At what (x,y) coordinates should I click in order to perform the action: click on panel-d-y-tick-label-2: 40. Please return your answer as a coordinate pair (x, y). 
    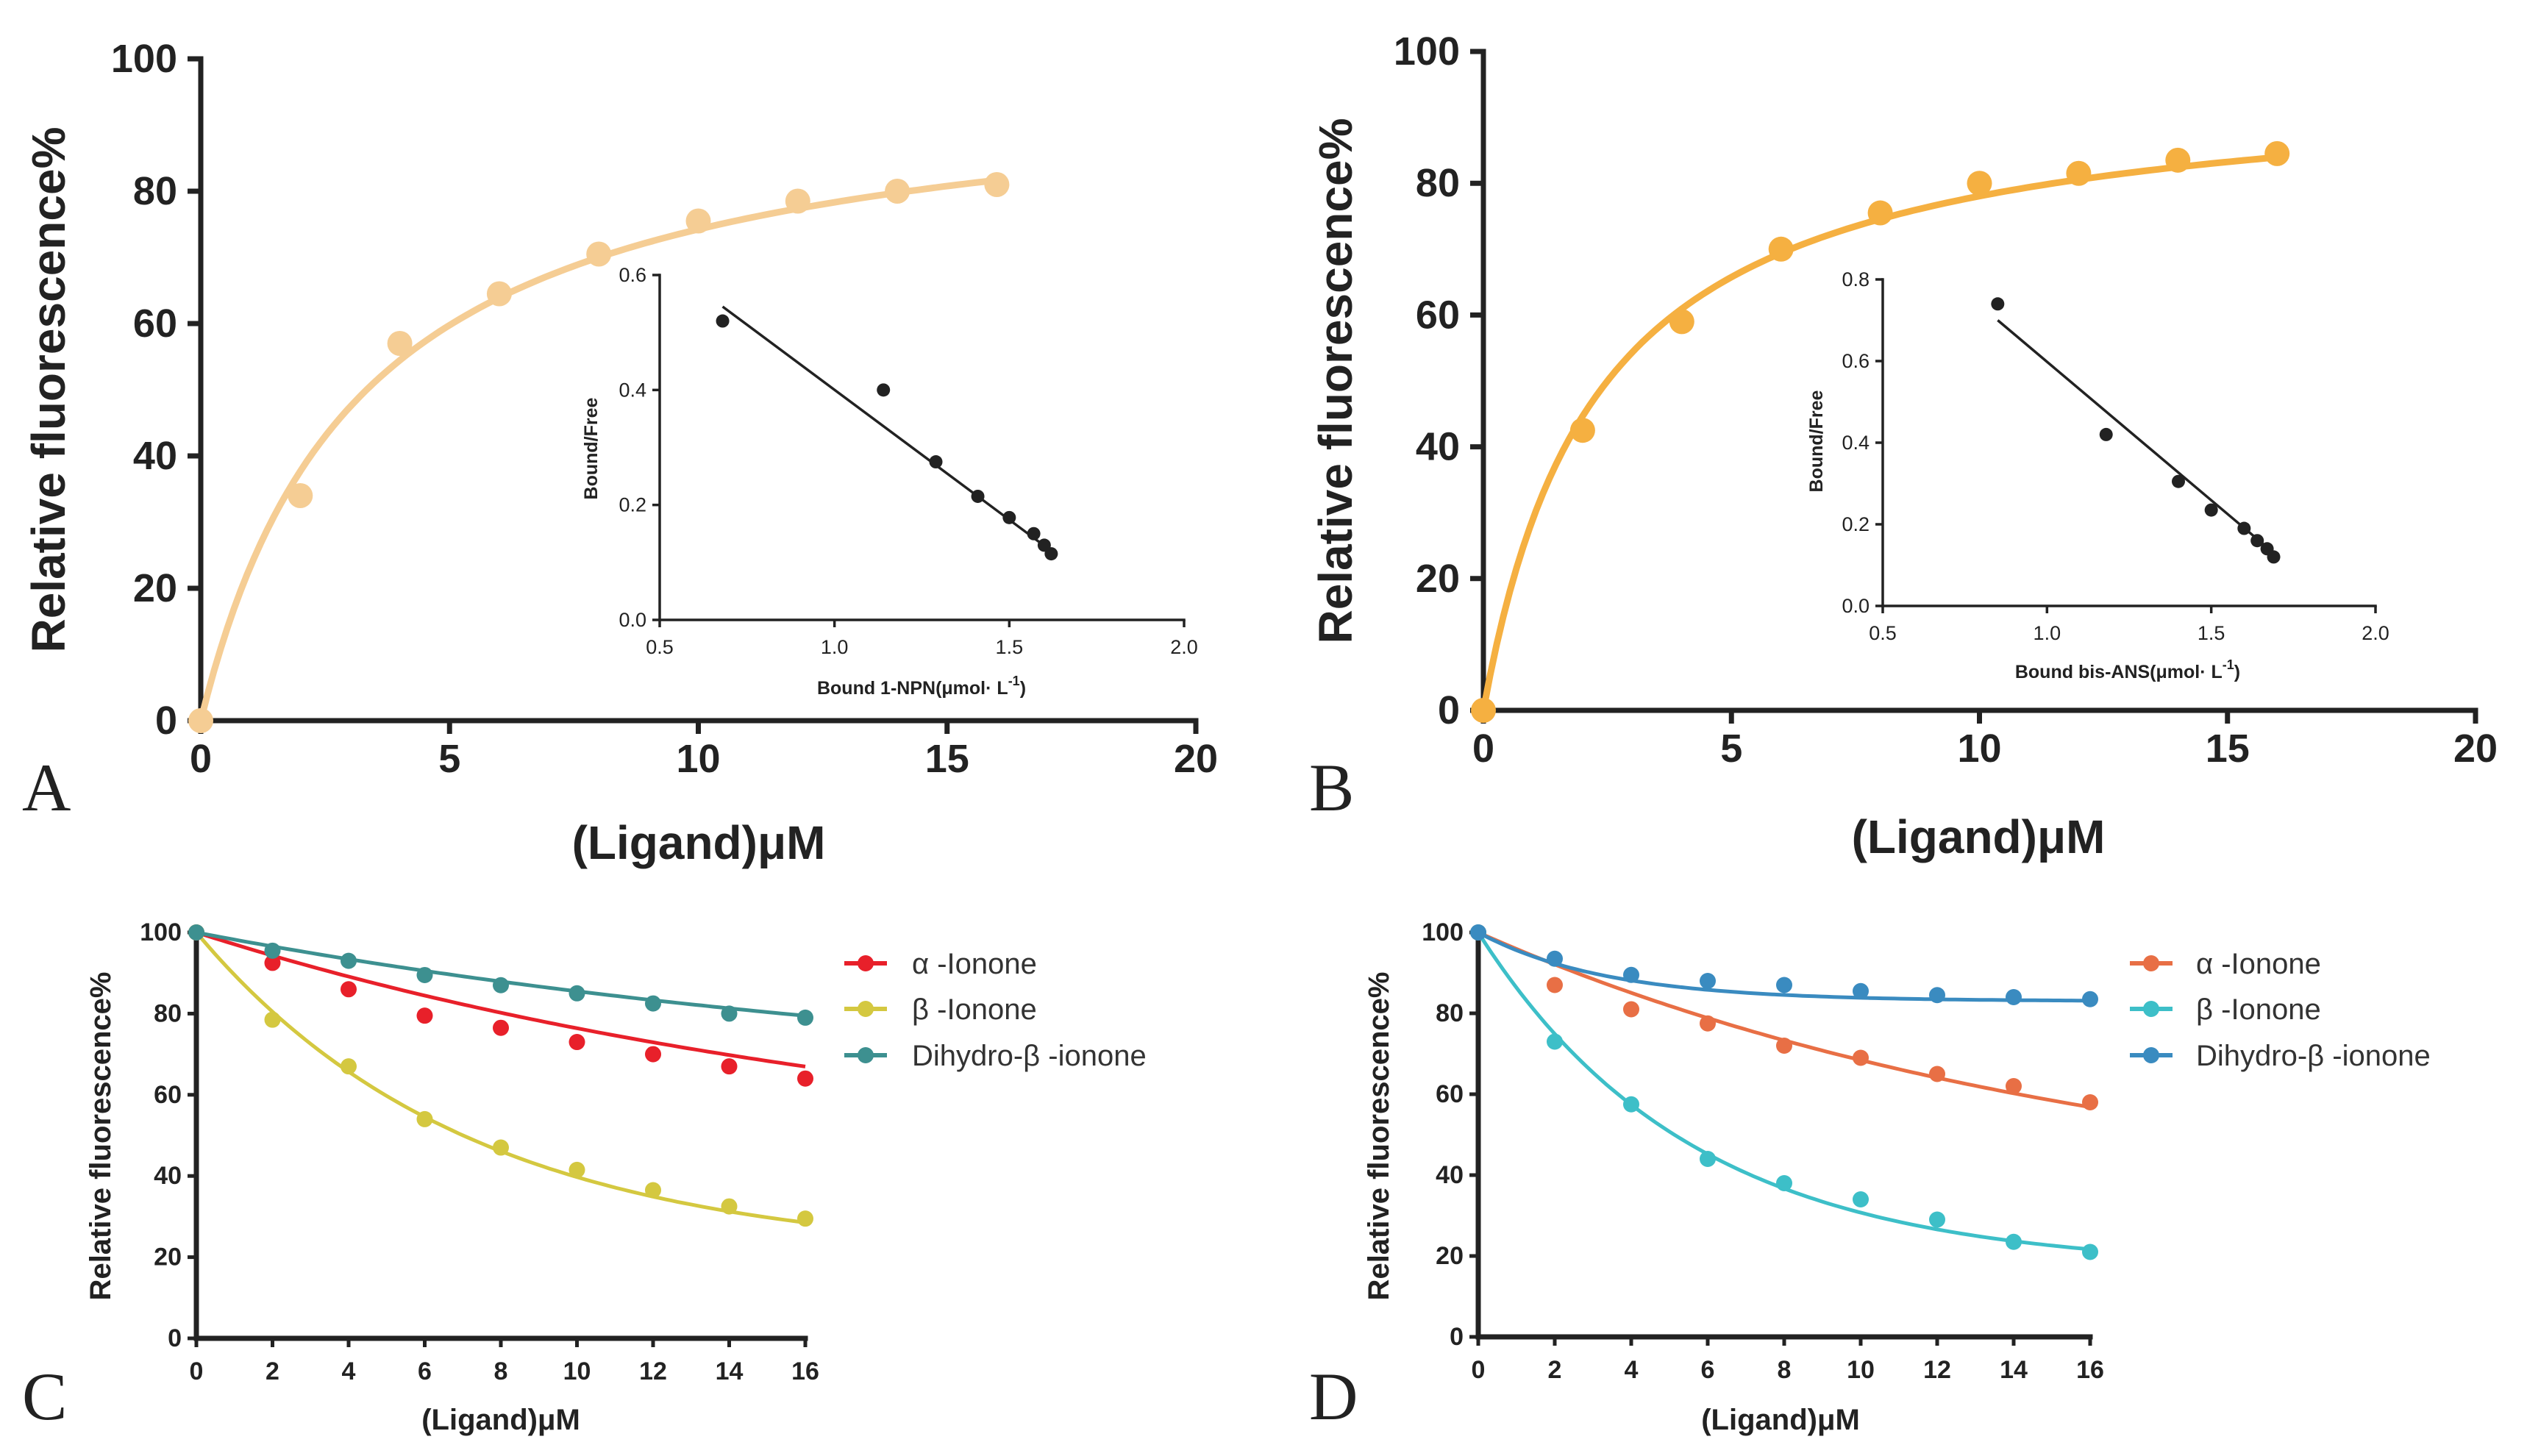
    Looking at the image, I should click on (1450, 1175).